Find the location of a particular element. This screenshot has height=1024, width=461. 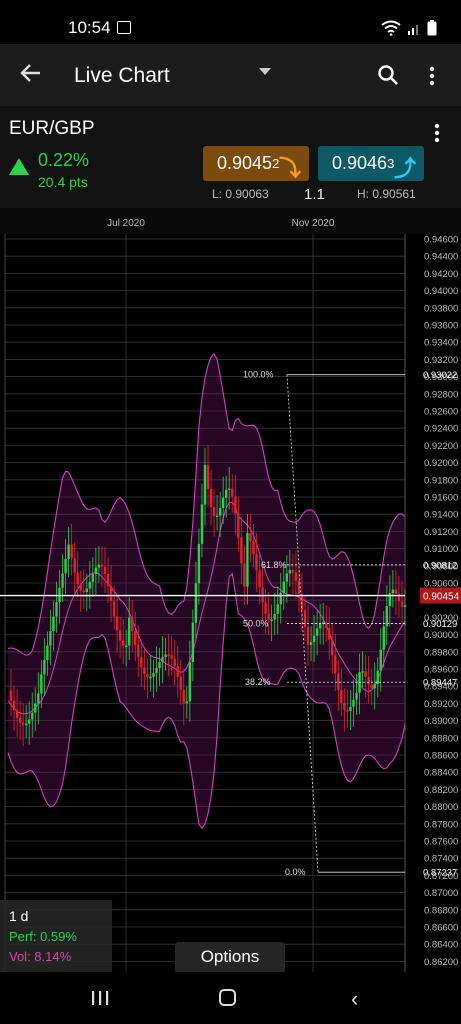

y-tick-label: 0.90000 is located at coordinates (441, 635).